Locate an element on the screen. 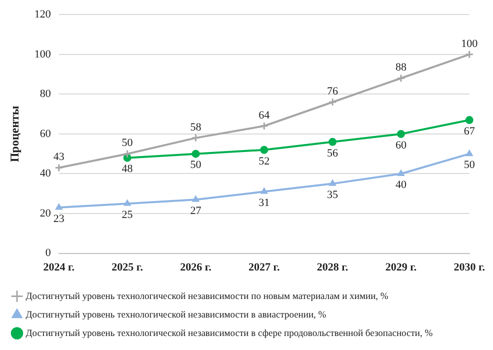 This screenshot has height=350, width=493. data-label: 35 is located at coordinates (333, 195).